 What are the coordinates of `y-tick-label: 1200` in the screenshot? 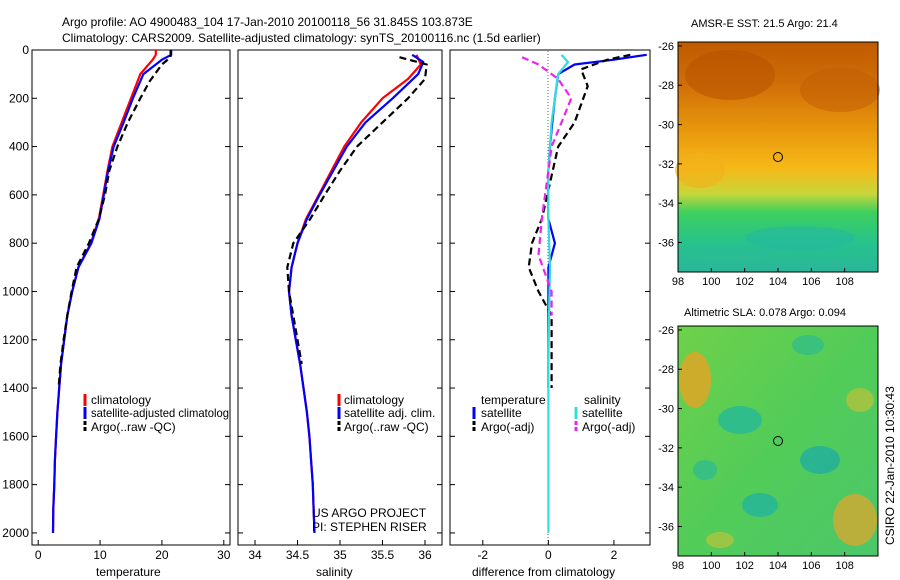 It's located at (15, 340).